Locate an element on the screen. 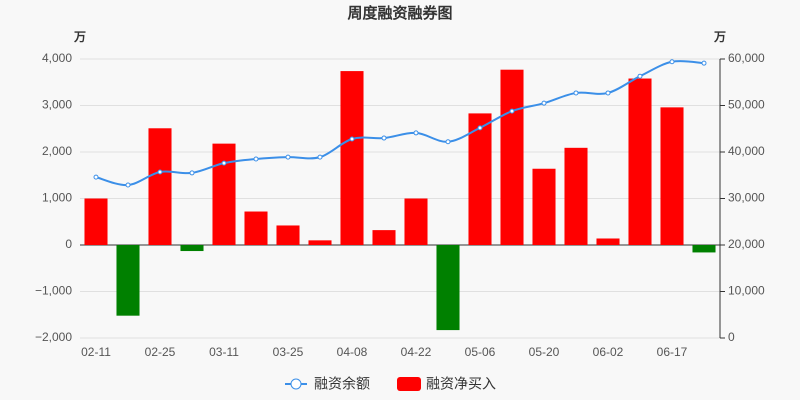 The image size is (800, 400). y2-tick-label: 50,000 is located at coordinates (746, 105).